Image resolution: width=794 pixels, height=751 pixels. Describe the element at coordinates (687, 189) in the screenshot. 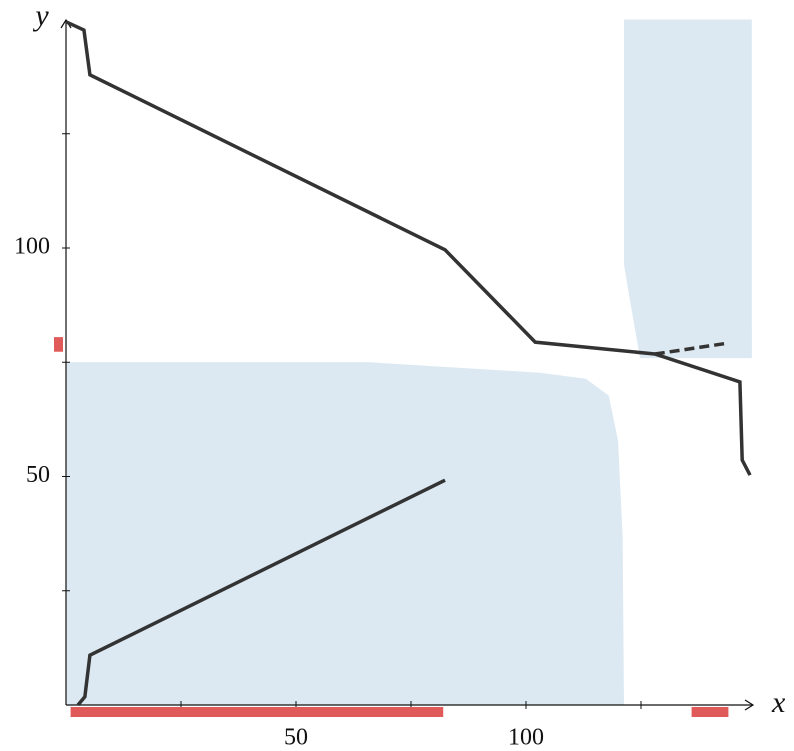

I see `shaded-region` at that location.